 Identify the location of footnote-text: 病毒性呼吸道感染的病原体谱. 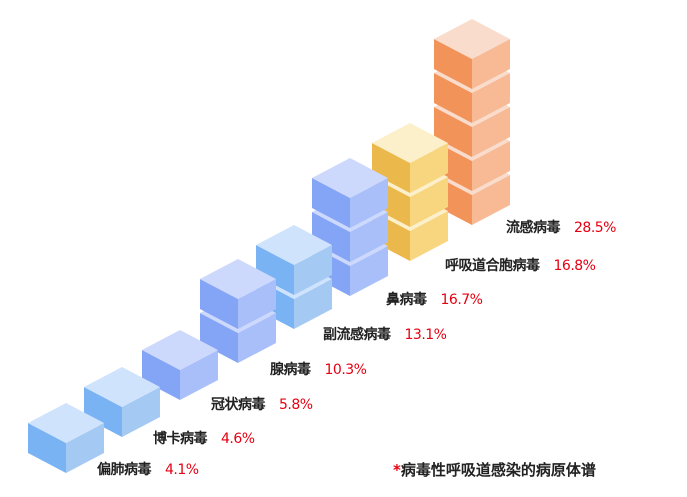
(498, 470).